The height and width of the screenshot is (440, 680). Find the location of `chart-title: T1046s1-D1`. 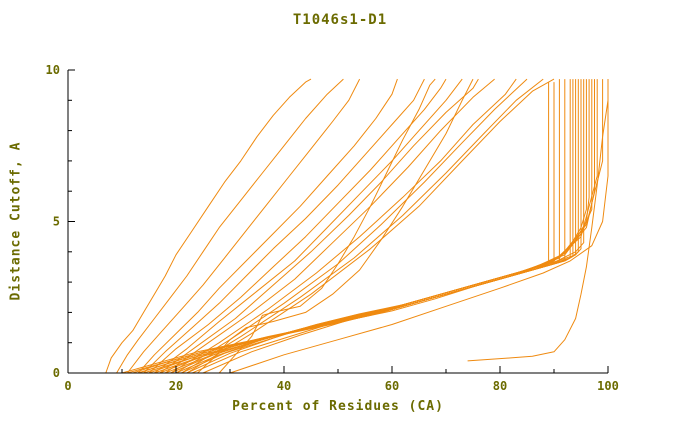

chart-title: T1046s1-D1 is located at coordinates (340, 20).